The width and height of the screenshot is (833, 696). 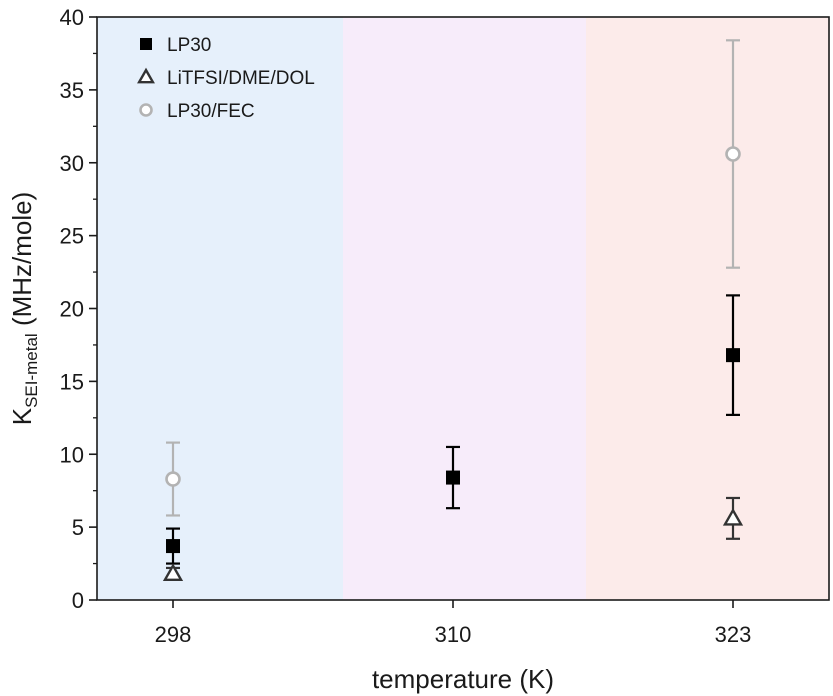 I want to click on y-axis-ticks: 0 5 10 15 20 25 30 35 40, so click(x=78, y=309).